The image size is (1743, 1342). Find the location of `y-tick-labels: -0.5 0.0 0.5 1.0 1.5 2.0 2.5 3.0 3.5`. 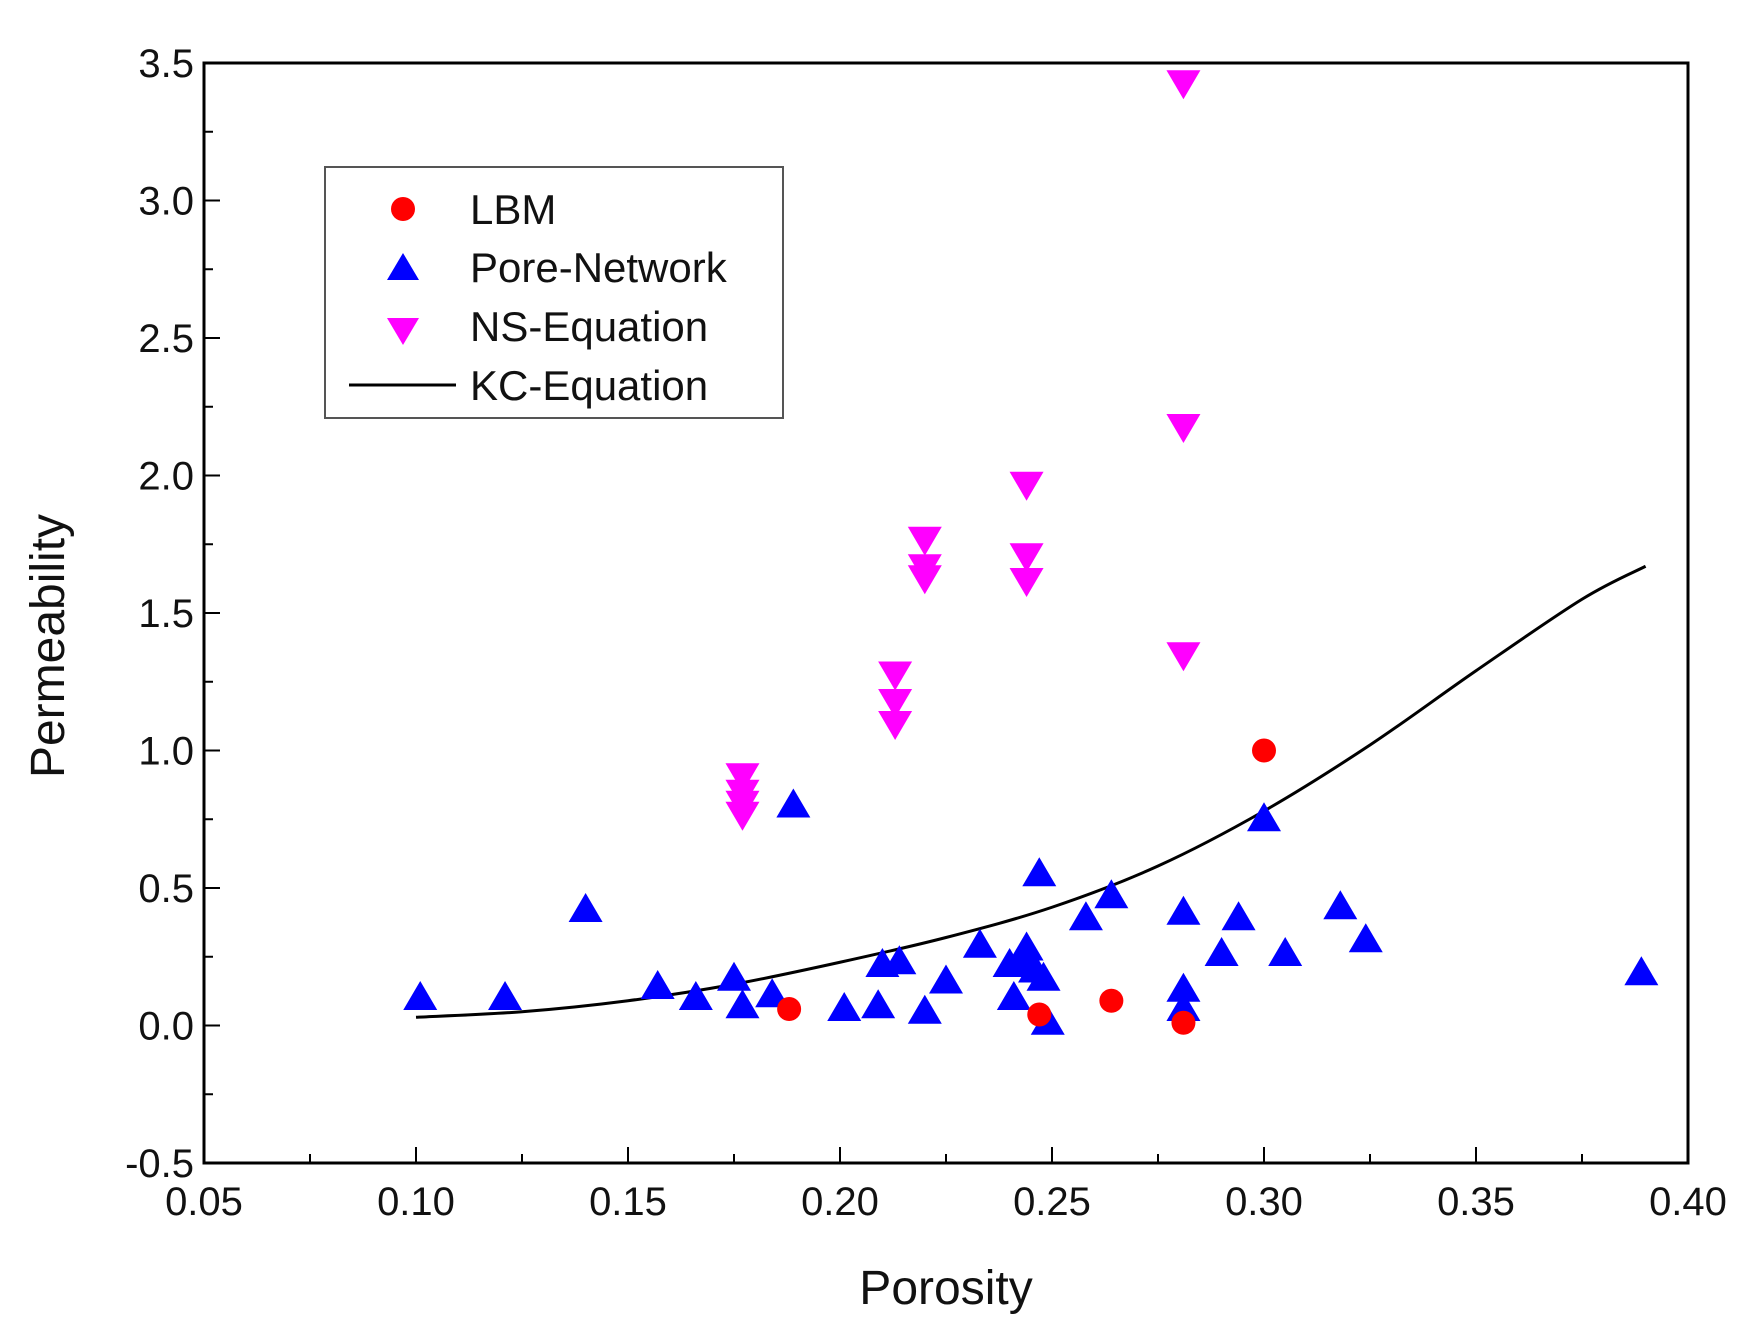

y-tick-labels: -0.5 0.0 0.5 1.0 1.5 2.0 2.5 3.0 3.5 is located at coordinates (159, 614).